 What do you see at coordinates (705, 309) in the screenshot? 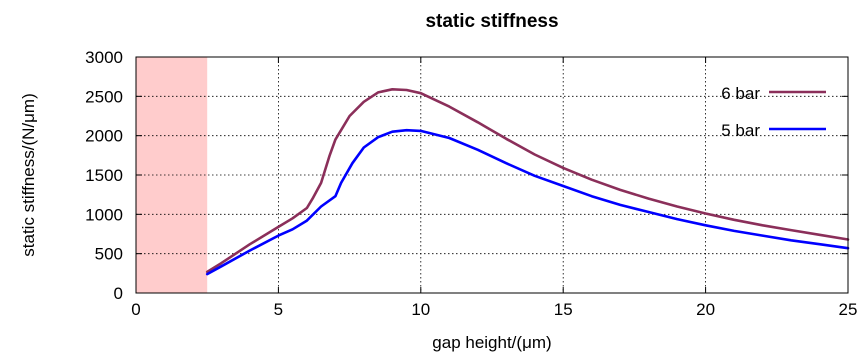
I see `x-tick-label: 20` at bounding box center [705, 309].